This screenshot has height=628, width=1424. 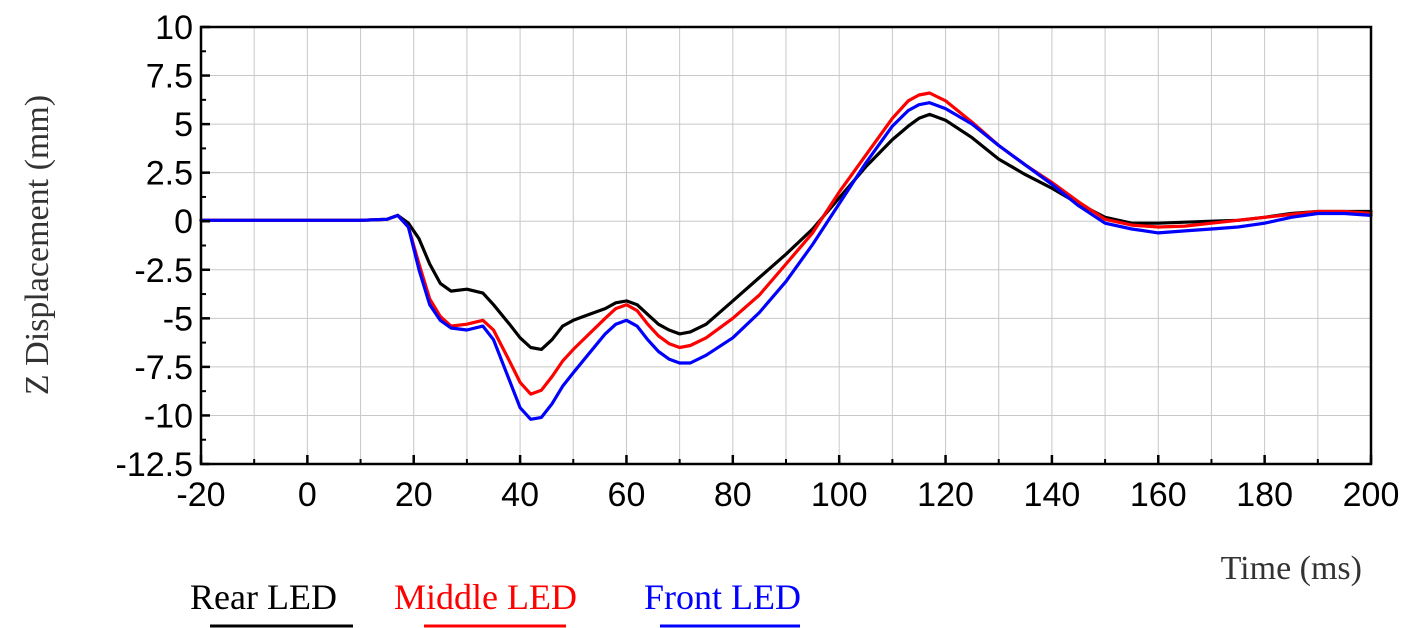 I want to click on legend-item-front: Front LED, so click(x=722, y=602).